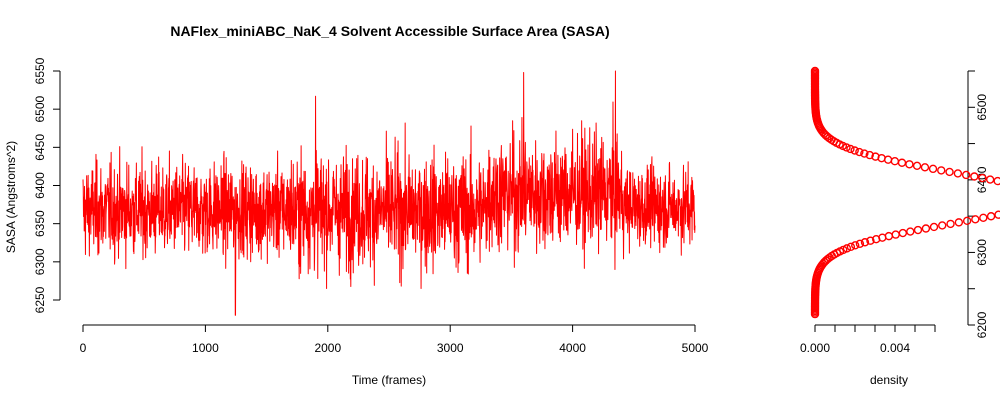  I want to click on density-y-tick-label: 6300, so click(982, 252).